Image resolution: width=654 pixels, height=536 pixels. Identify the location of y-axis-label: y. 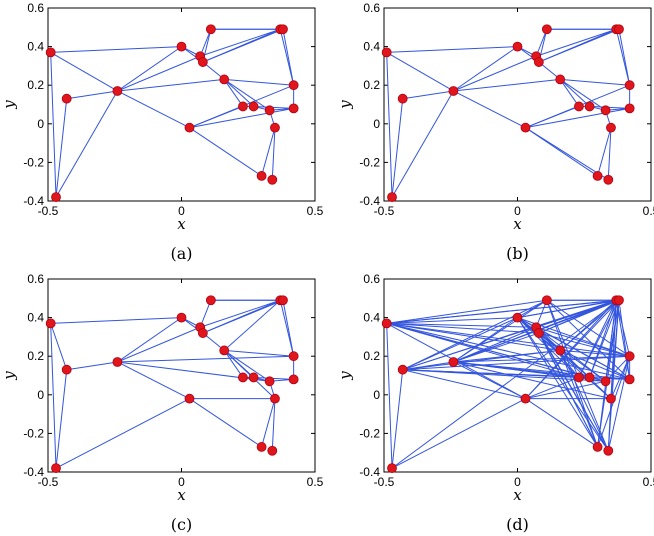
(9, 376).